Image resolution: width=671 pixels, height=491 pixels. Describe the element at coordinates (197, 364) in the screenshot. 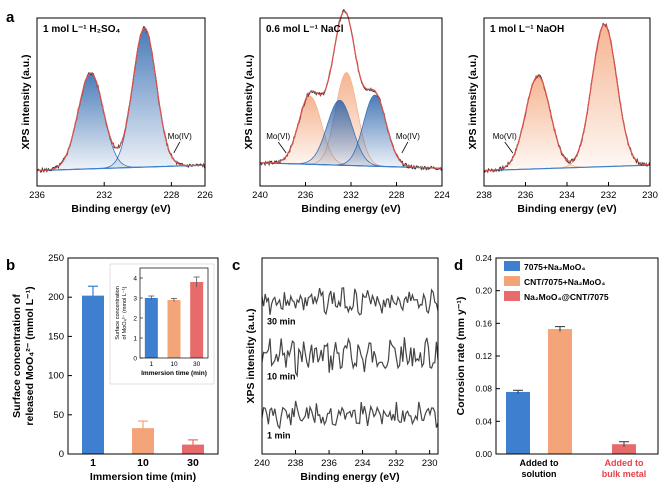

I see `inset-x-tick-label: 30` at that location.